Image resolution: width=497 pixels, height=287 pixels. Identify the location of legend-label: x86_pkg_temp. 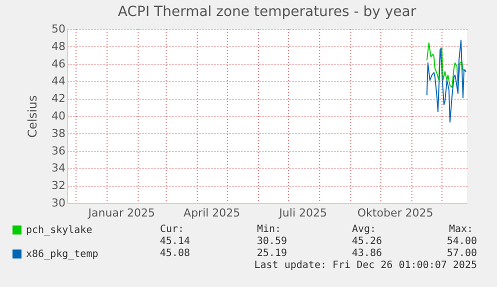
(62, 254).